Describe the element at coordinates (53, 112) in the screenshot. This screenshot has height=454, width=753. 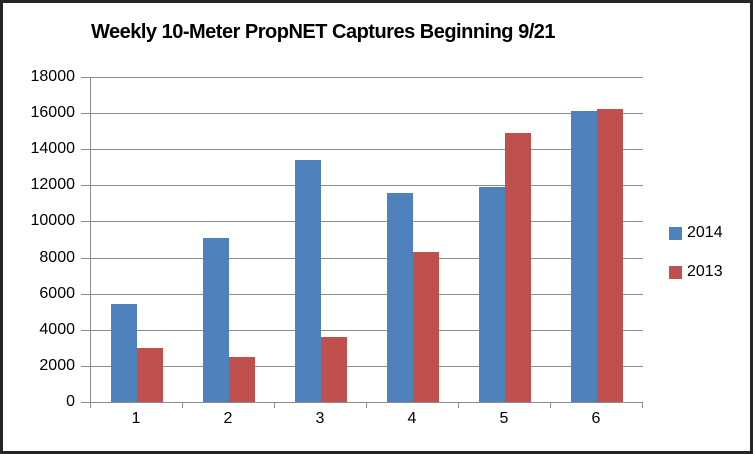
I see `y-axis-label-16000: 16000` at that location.